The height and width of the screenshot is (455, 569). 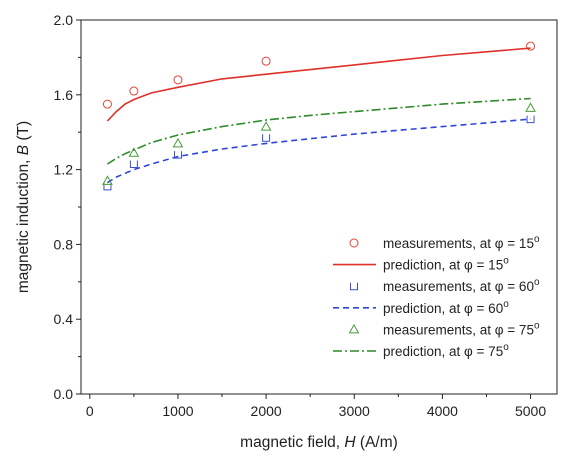 What do you see at coordinates (64, 244) in the screenshot?
I see `y-tick-label: 0.8` at bounding box center [64, 244].